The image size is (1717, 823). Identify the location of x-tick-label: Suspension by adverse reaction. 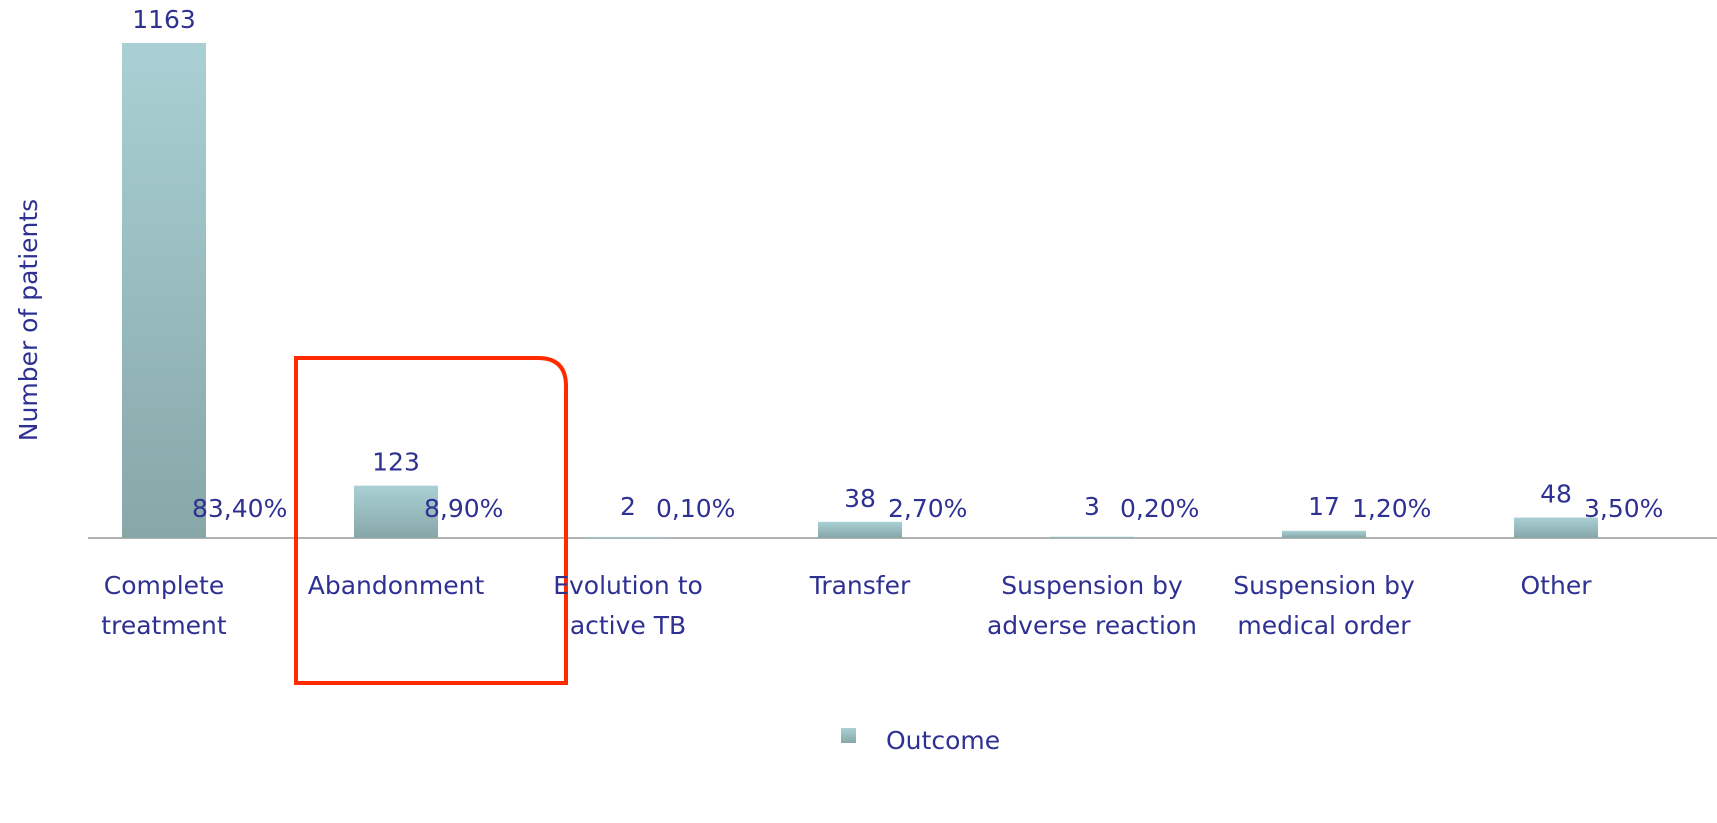
(1092, 605).